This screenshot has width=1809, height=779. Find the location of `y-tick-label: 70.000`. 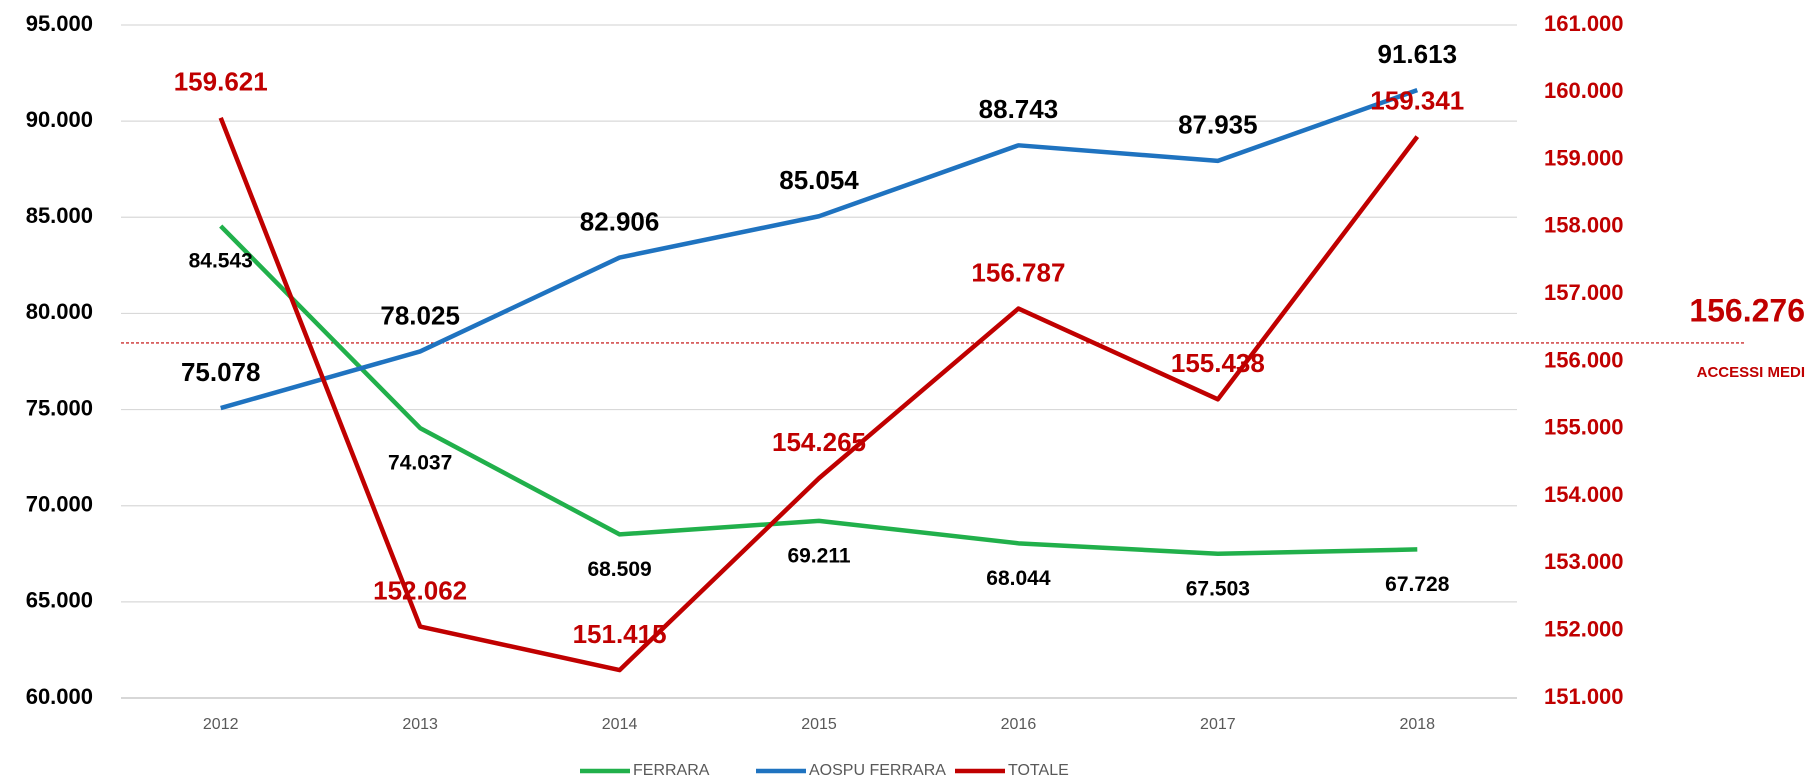

y-tick-label: 70.000 is located at coordinates (59, 504).